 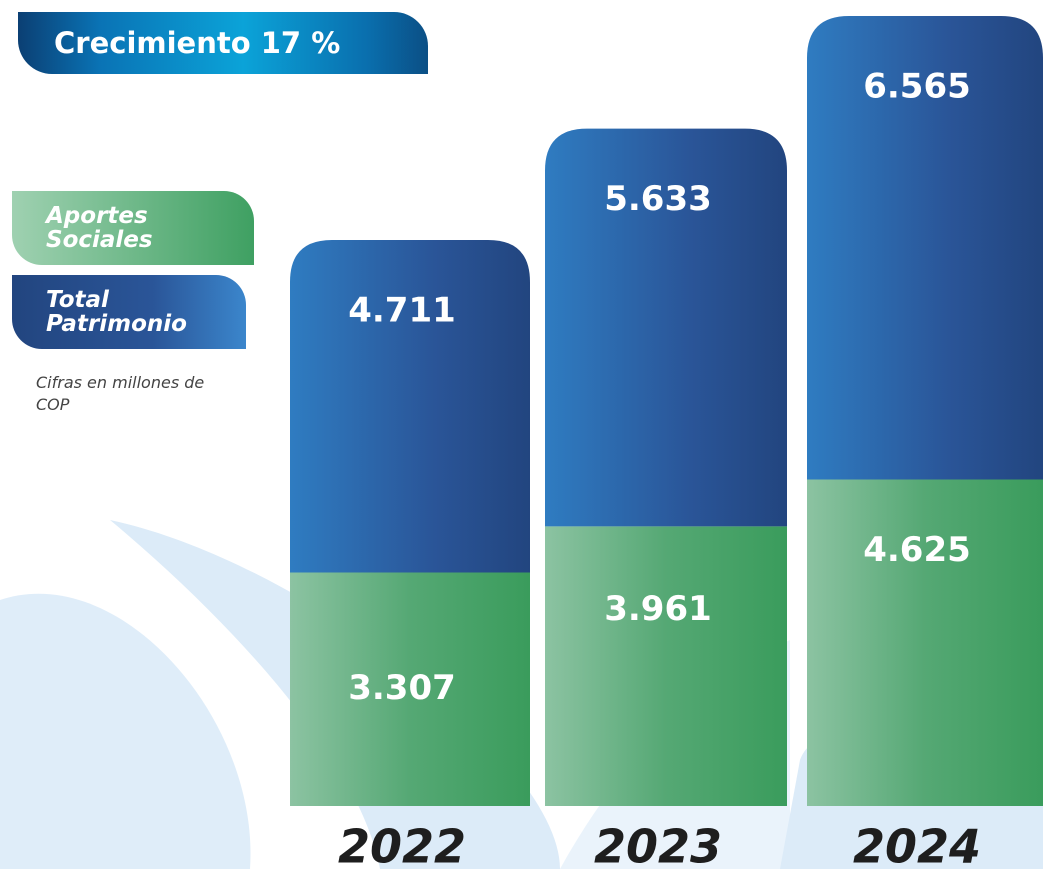 What do you see at coordinates (223, 43) in the screenshot?
I see `chart-title: Crecimiento 17 %` at bounding box center [223, 43].